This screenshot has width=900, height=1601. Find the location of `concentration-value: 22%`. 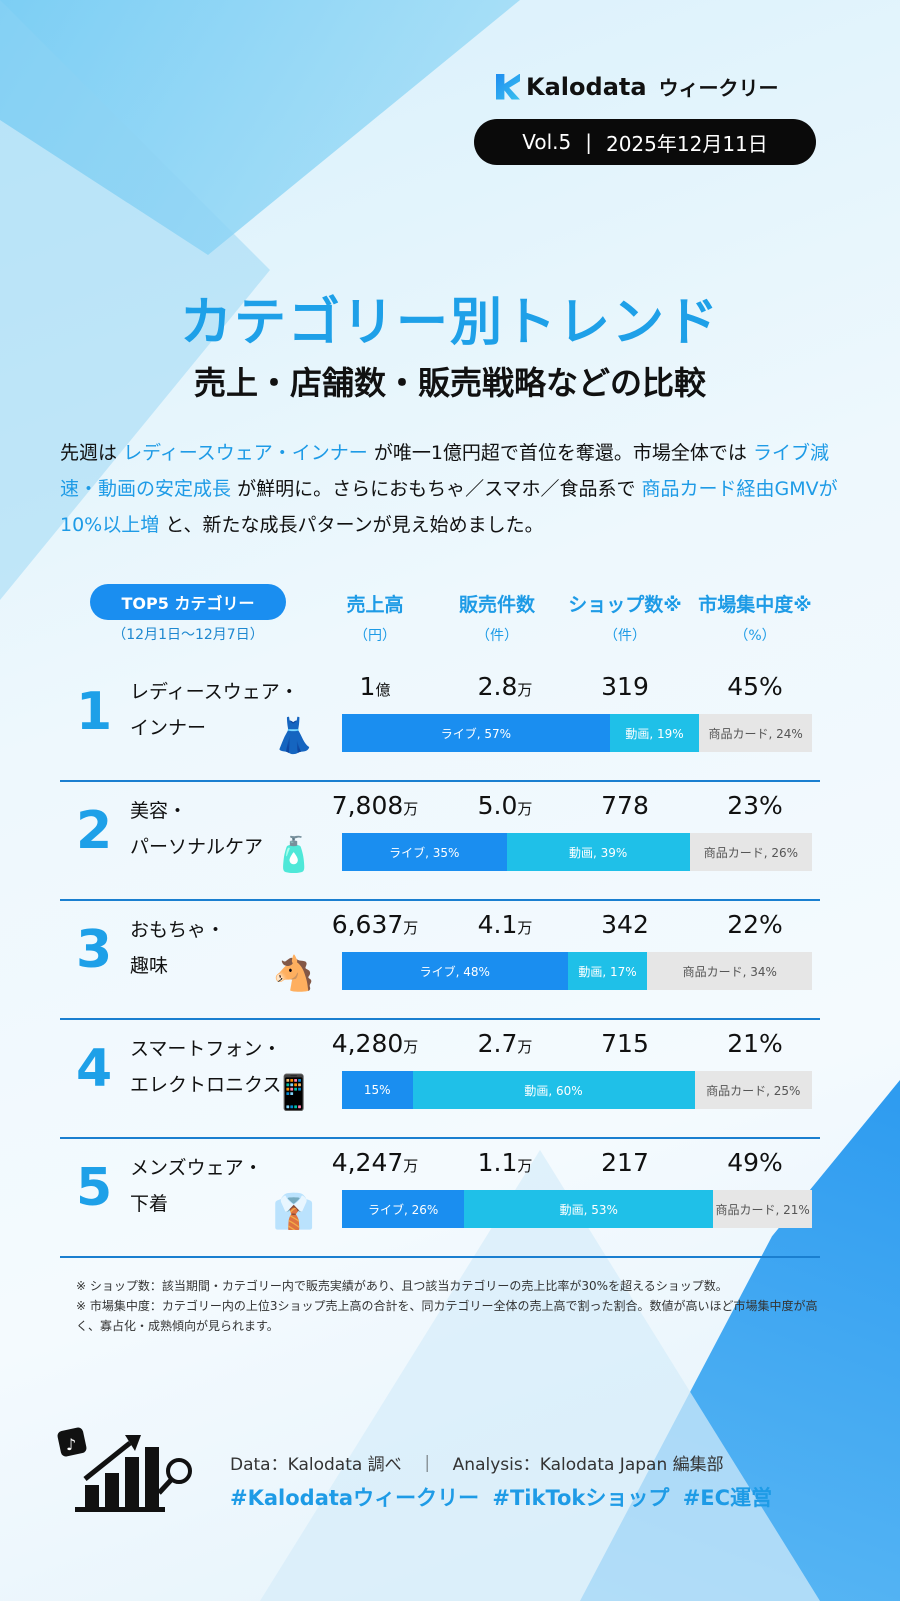

concentration-value: 22% is located at coordinates (755, 924).